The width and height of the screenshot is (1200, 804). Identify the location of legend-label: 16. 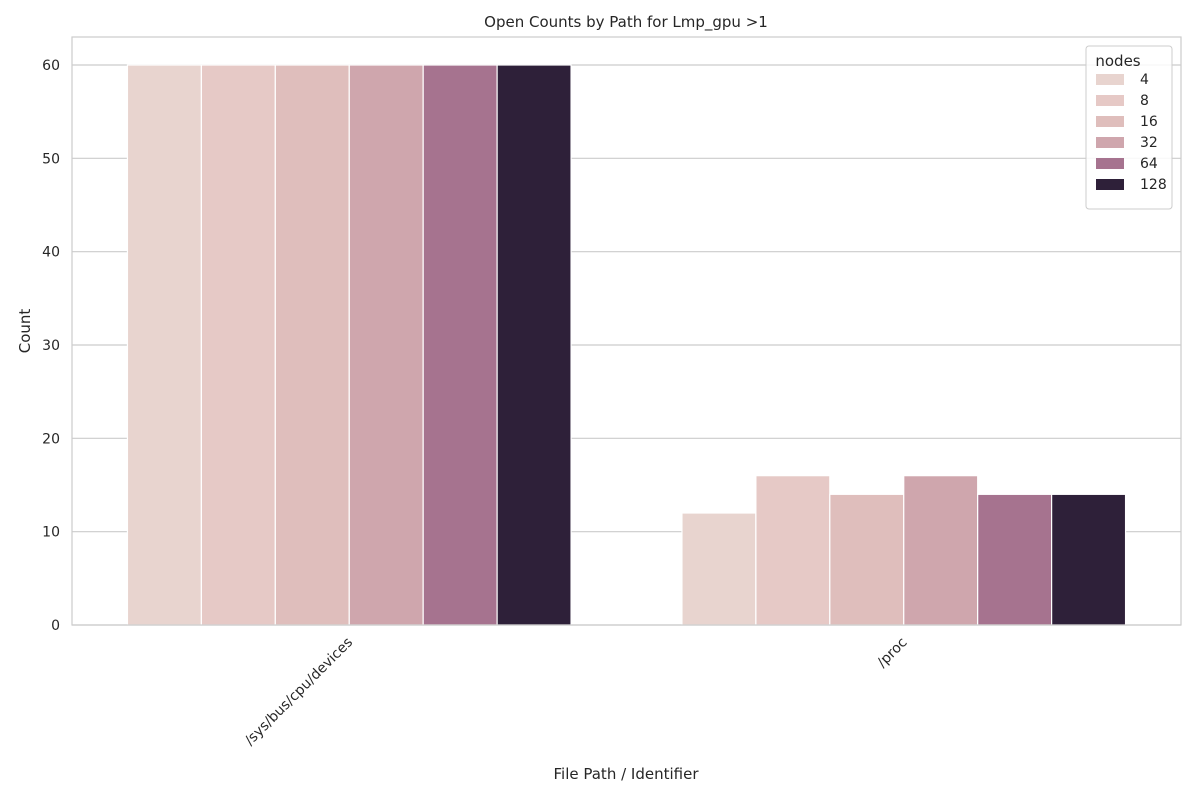
(1149, 122).